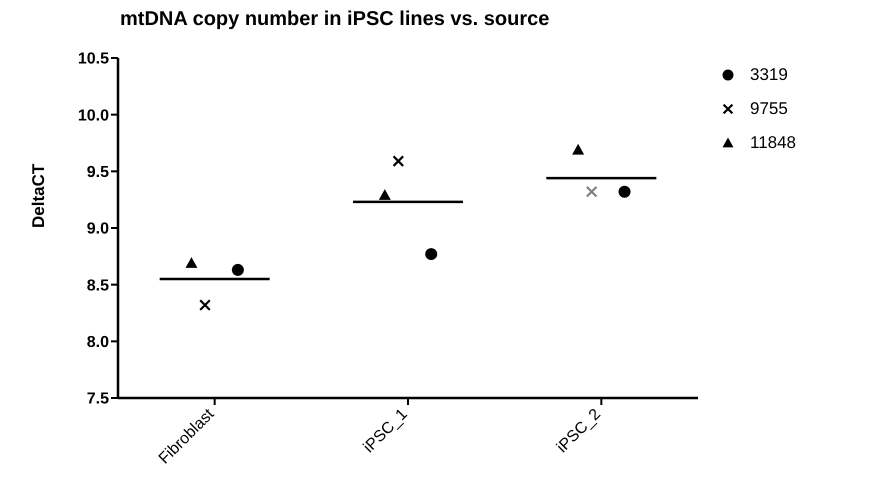  I want to click on y-tick-label: 8.0, so click(98, 343).